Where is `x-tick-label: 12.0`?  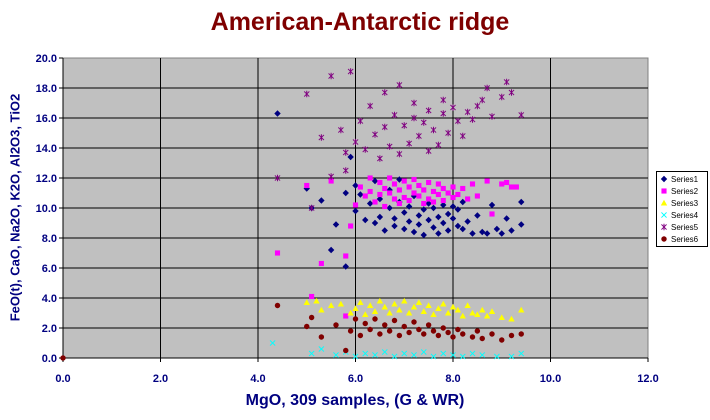
x-tick-label: 12.0 is located at coordinates (647, 379).